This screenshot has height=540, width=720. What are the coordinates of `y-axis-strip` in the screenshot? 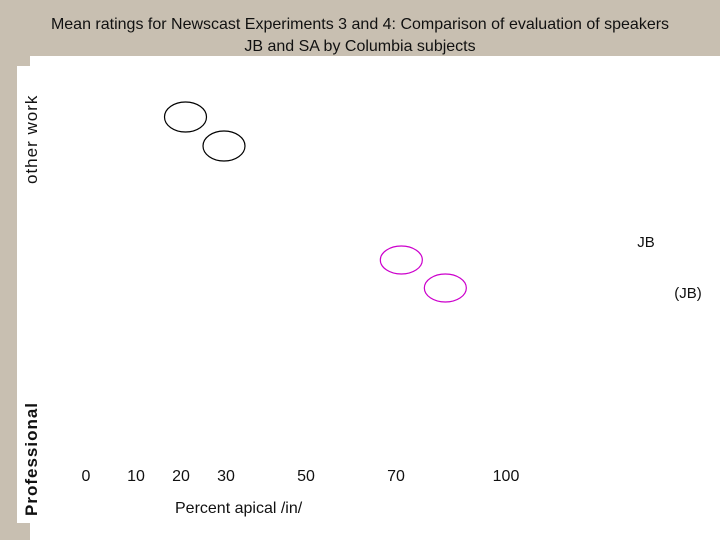 It's located at (32, 294).